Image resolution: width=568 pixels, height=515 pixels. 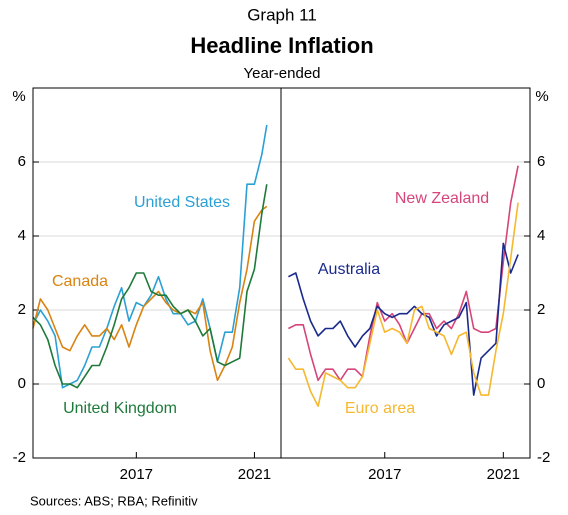 What do you see at coordinates (80, 281) in the screenshot?
I see `series-label: Canada` at bounding box center [80, 281].